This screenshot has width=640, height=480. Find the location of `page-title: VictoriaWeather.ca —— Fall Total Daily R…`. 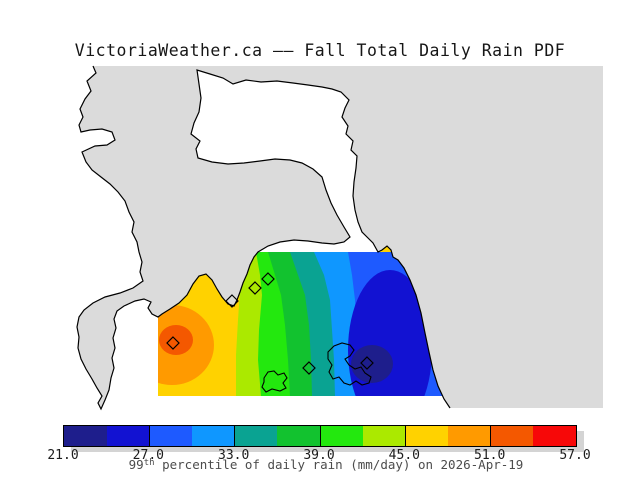

page-title: VictoriaWeather.ca —— Fall Total Daily R… is located at coordinates (320, 50).